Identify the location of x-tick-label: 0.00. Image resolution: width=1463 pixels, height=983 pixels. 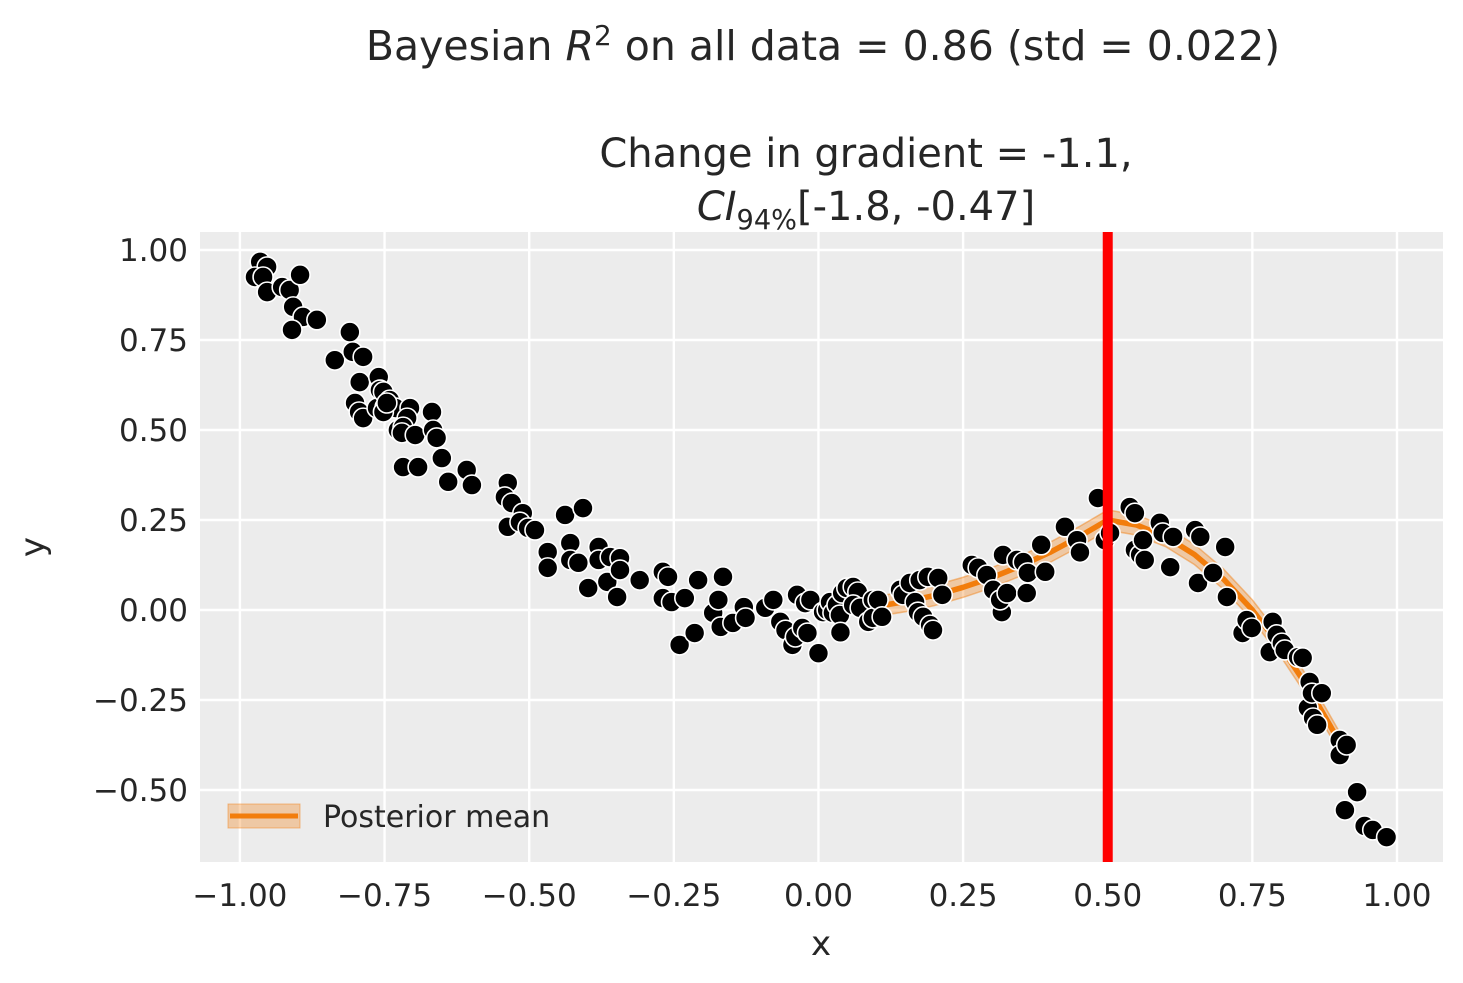
(818, 896).